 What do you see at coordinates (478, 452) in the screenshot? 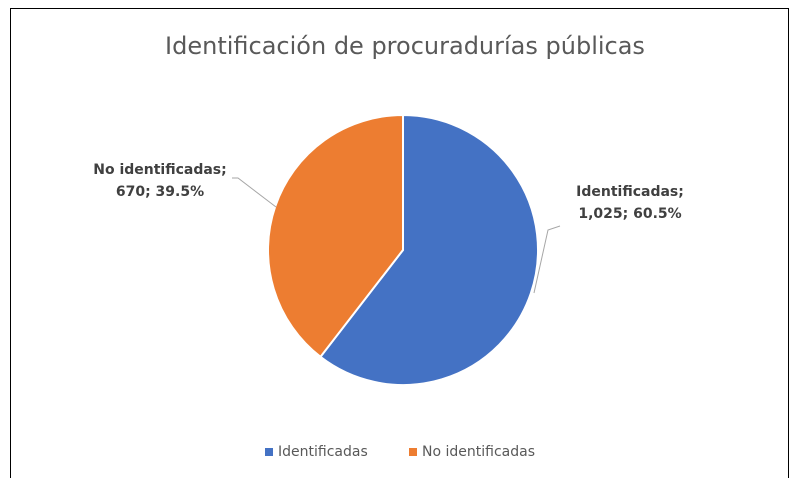
I see `legend-label: No identificadas` at bounding box center [478, 452].